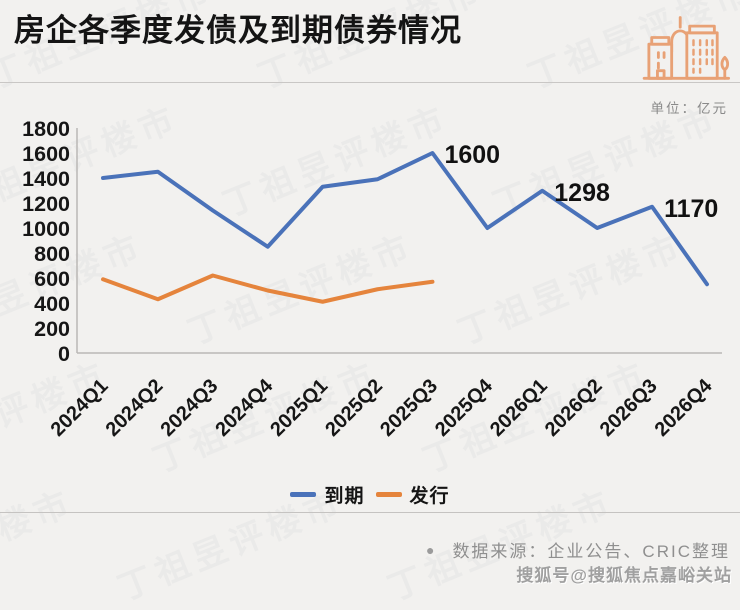  Describe the element at coordinates (189, 408) in the screenshot. I see `x-tick-label: 2024Q3` at that location.